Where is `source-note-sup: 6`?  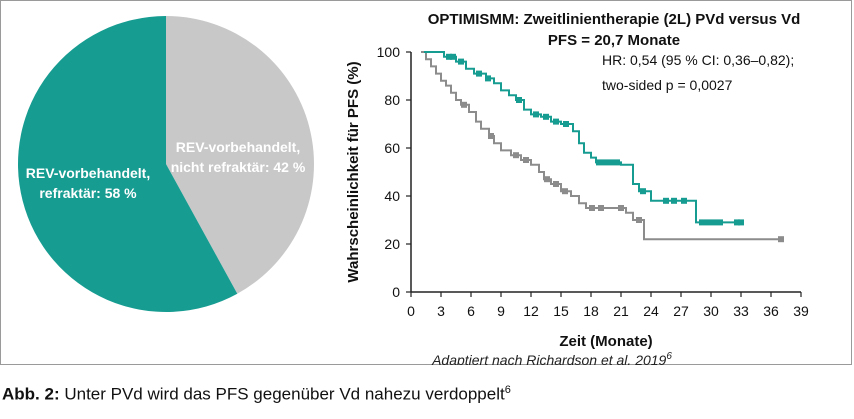
source-note-sup: 6 is located at coordinates (669, 356).